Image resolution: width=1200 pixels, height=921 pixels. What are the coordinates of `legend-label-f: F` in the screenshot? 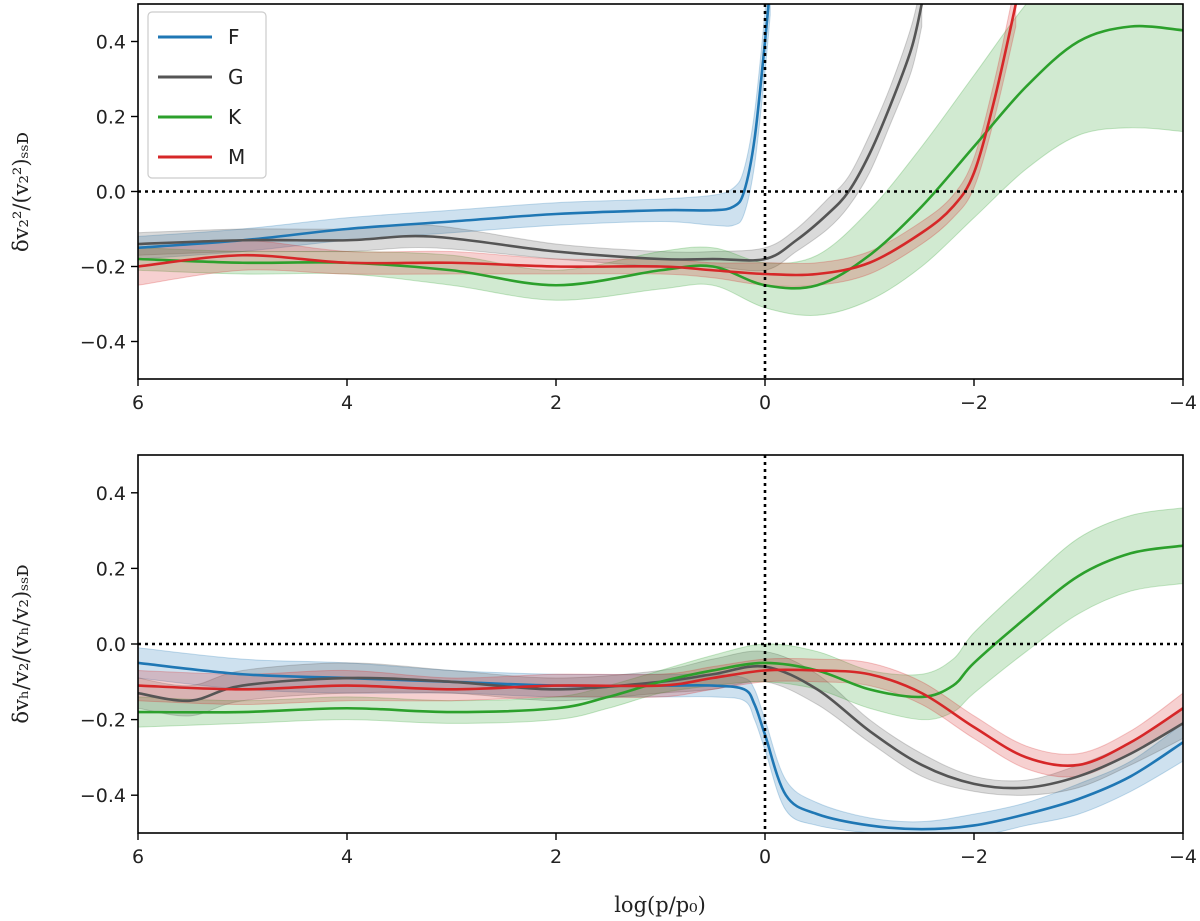 It's located at (234, 37).